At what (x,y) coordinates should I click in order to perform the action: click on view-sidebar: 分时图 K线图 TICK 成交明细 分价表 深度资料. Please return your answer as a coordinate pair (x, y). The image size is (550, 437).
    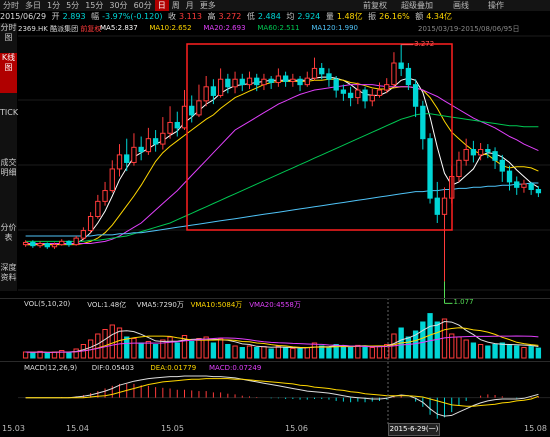
    Looking at the image, I should click on (9, 157).